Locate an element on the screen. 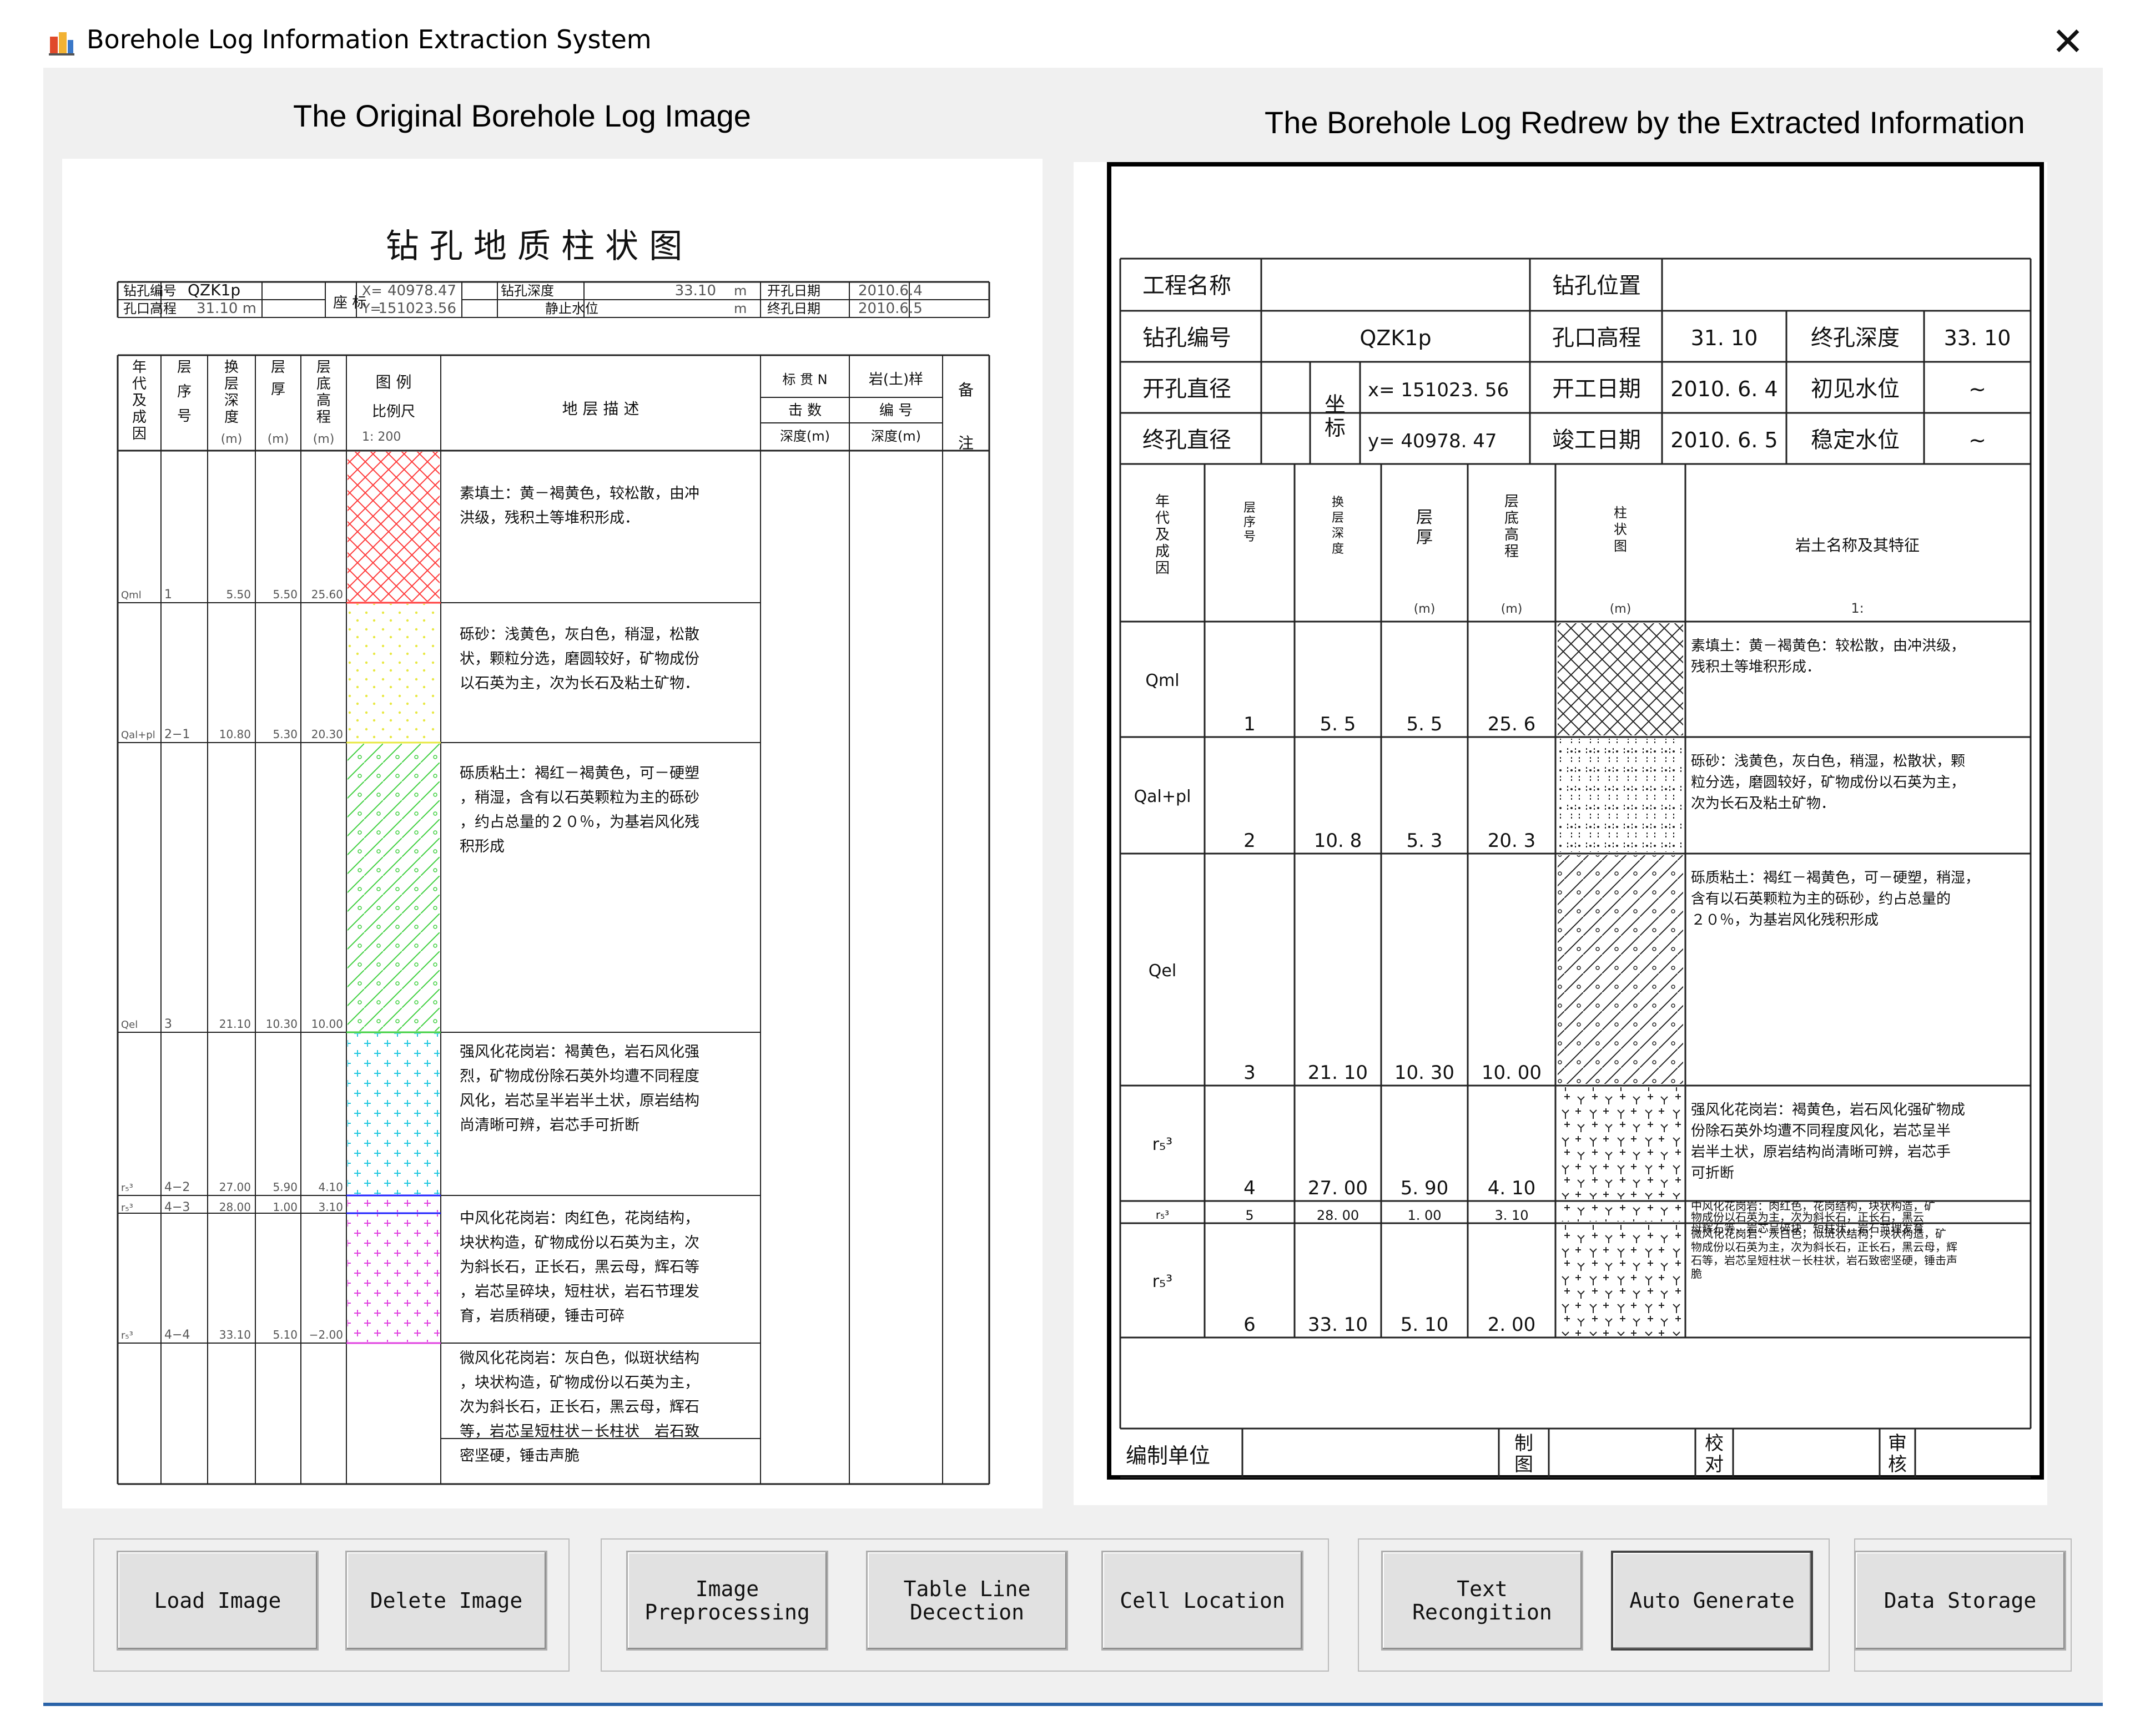  label-stable-water: 稳定水位 is located at coordinates (1855, 440).